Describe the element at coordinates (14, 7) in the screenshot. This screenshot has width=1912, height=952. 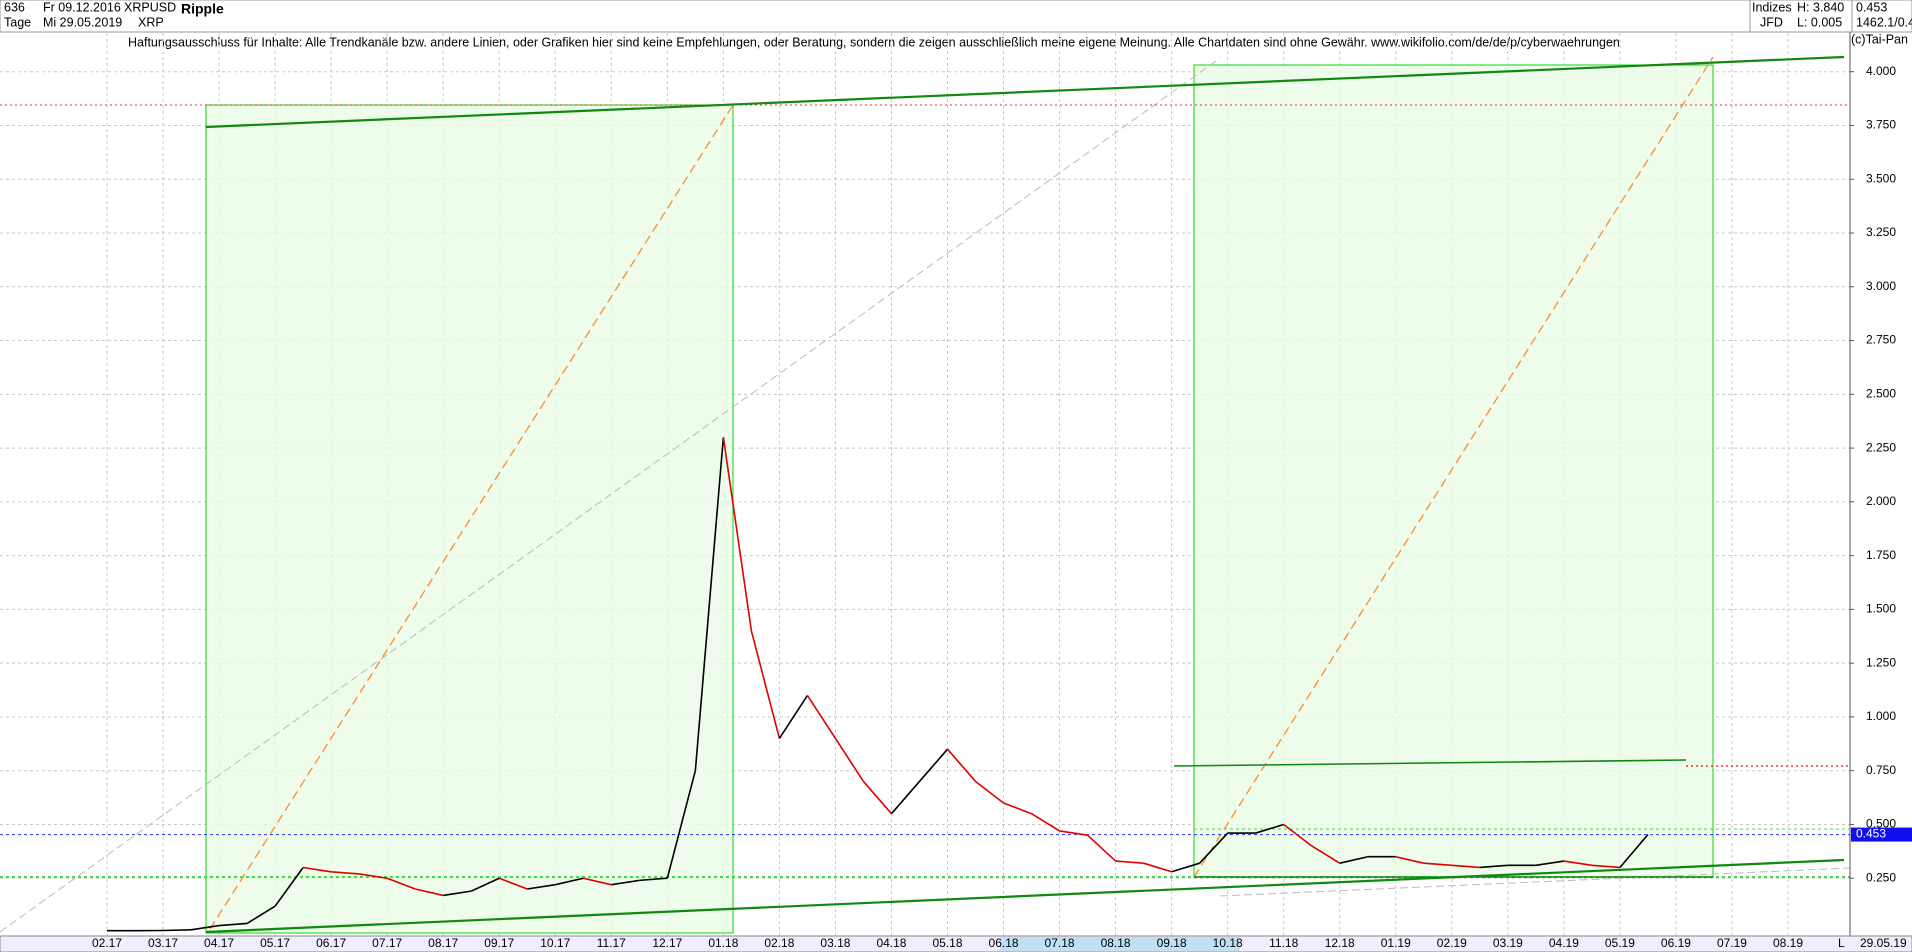
I see `count: 636` at that location.